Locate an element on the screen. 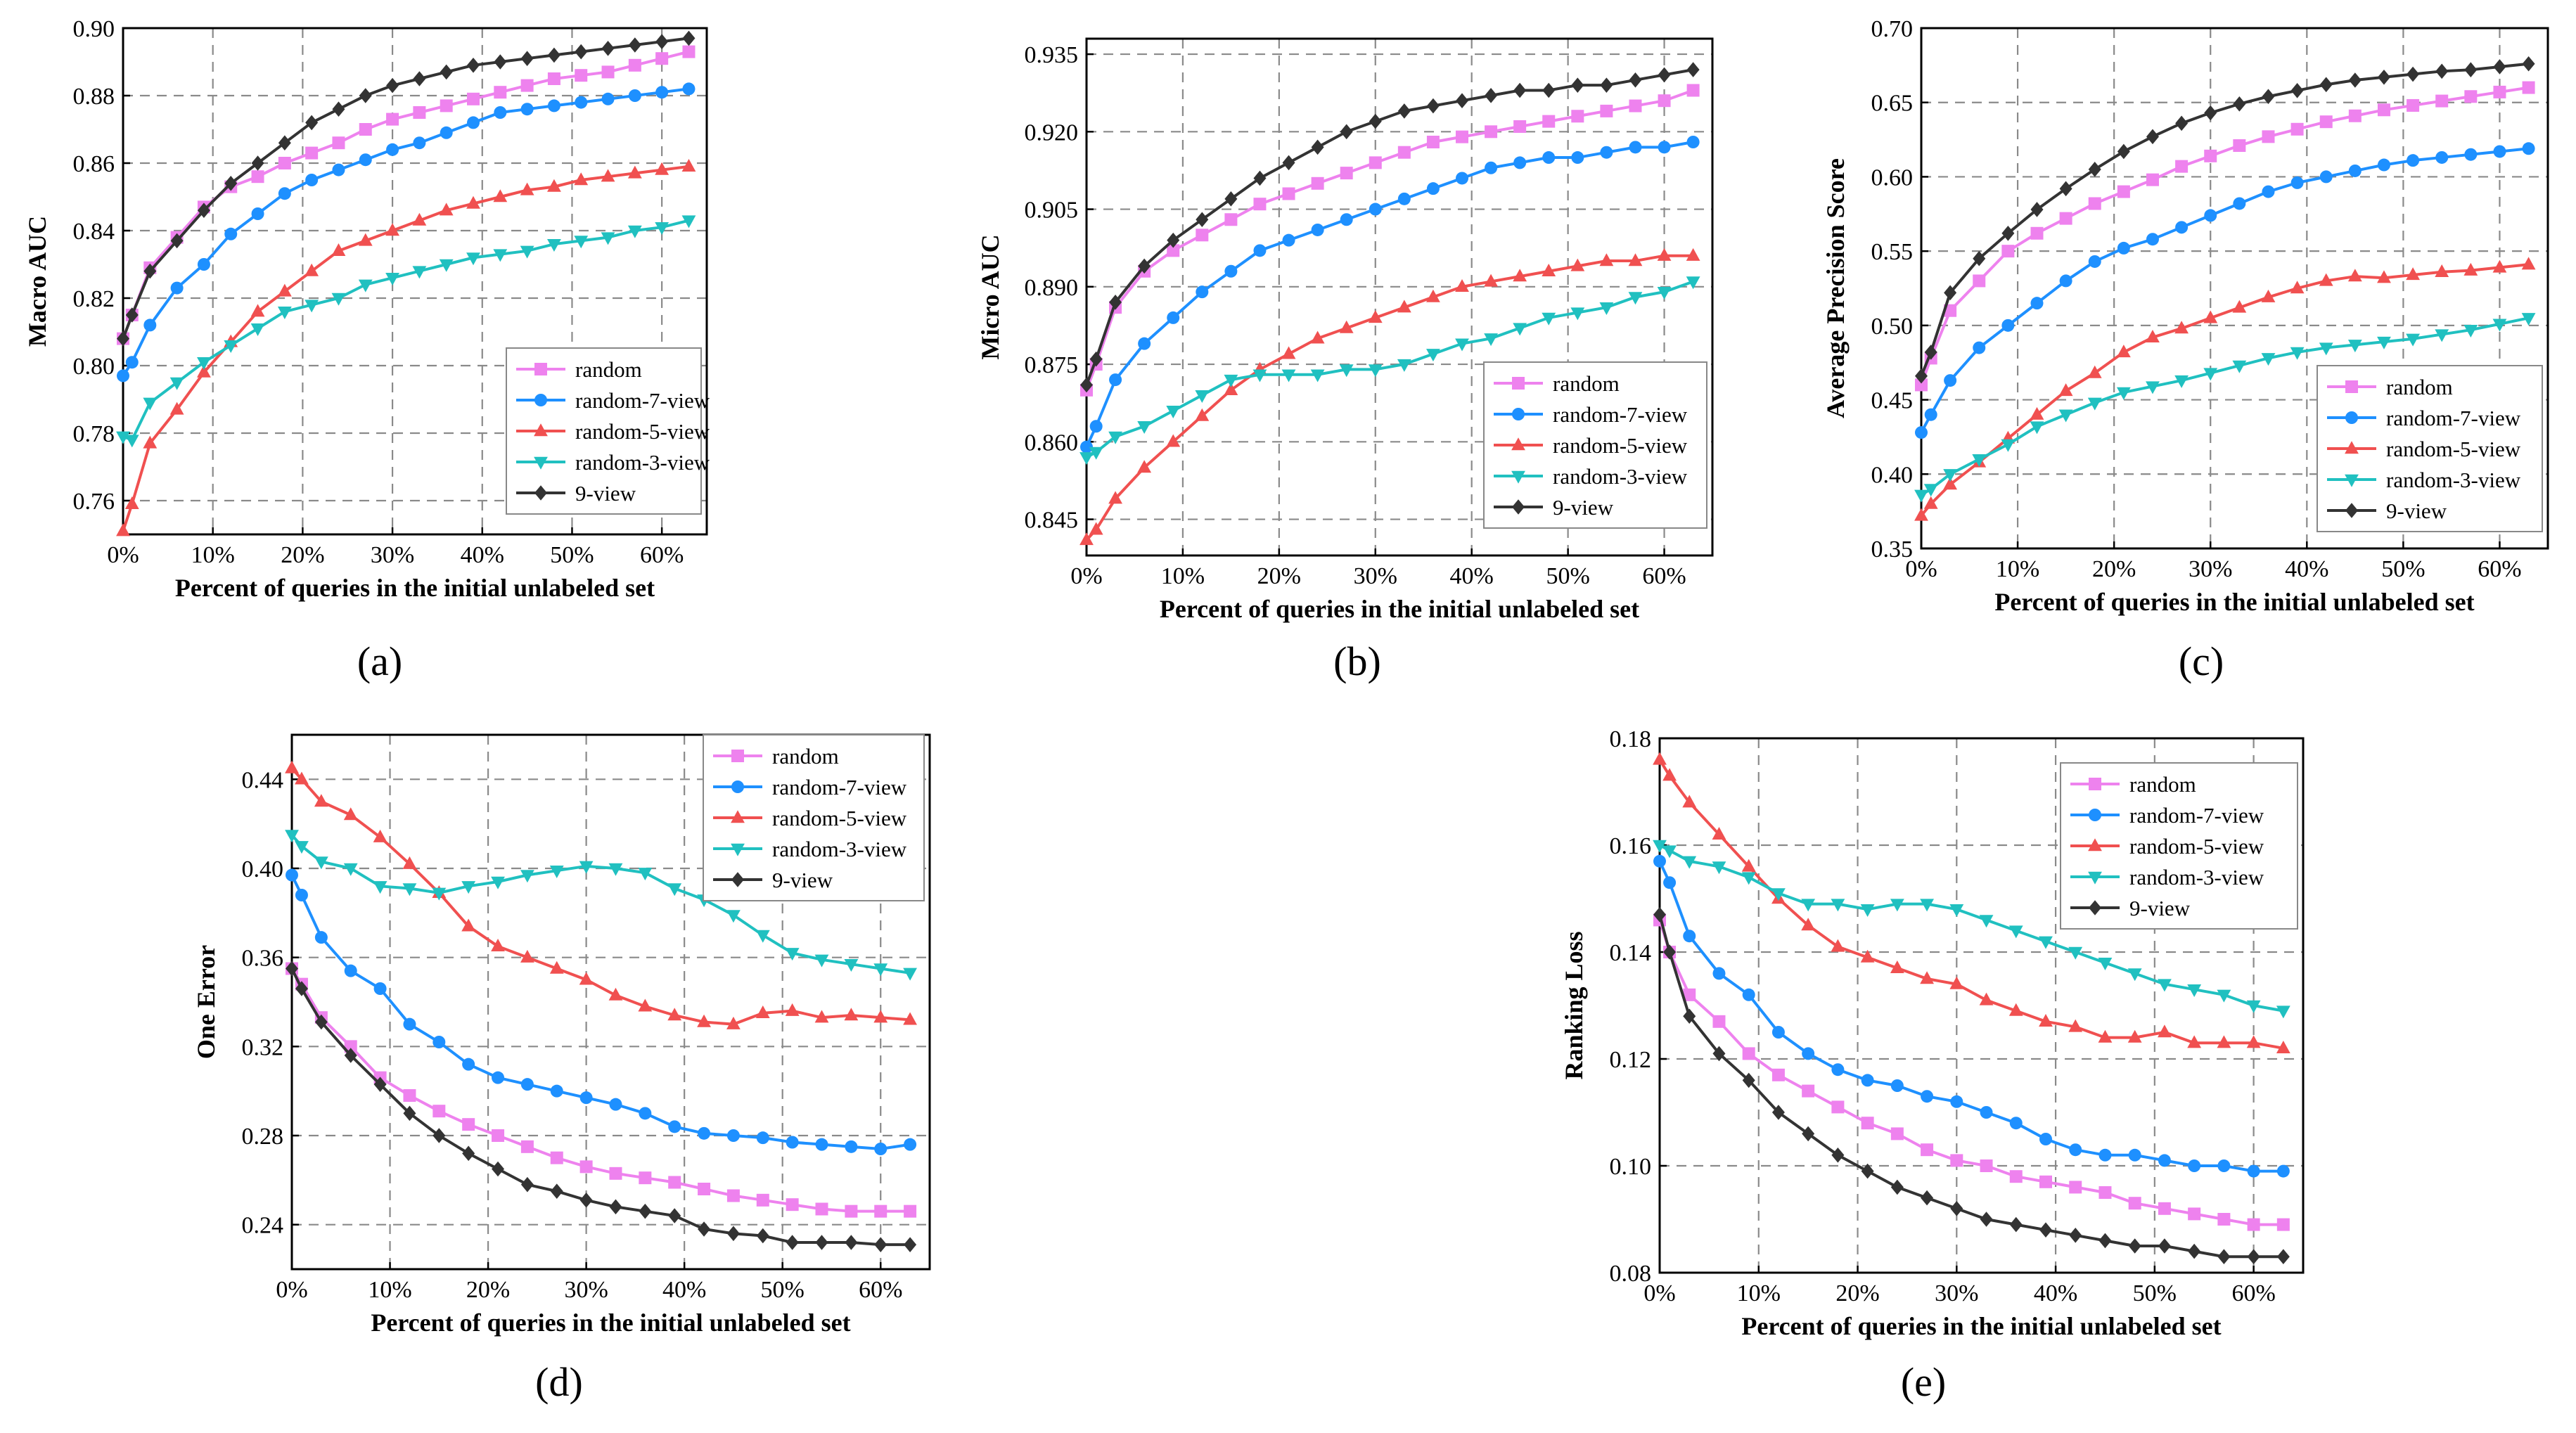 Image resolution: width=2576 pixels, height=1433 pixels. y-tick-label: 0.65 is located at coordinates (1892, 104).